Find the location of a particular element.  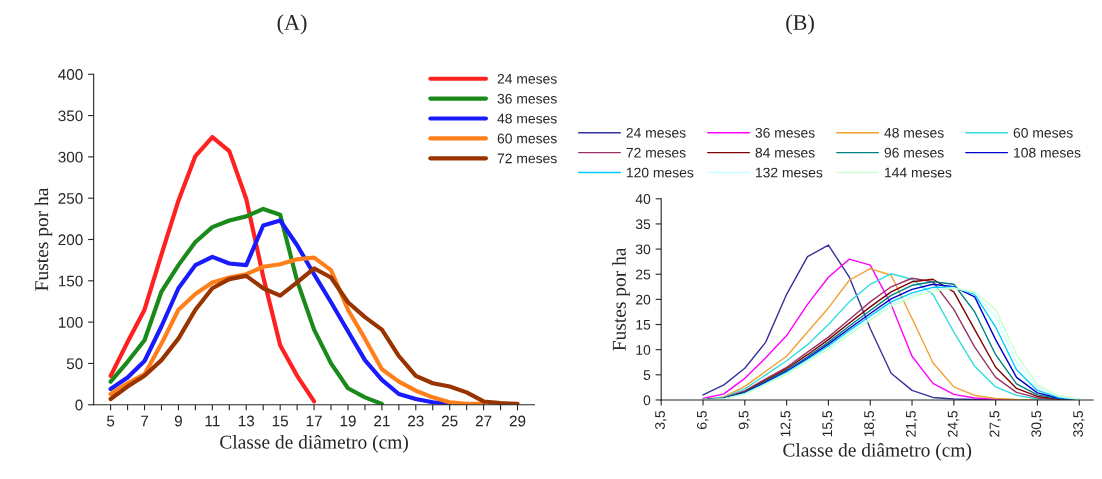

legend-label: 144 meses is located at coordinates (918, 172).